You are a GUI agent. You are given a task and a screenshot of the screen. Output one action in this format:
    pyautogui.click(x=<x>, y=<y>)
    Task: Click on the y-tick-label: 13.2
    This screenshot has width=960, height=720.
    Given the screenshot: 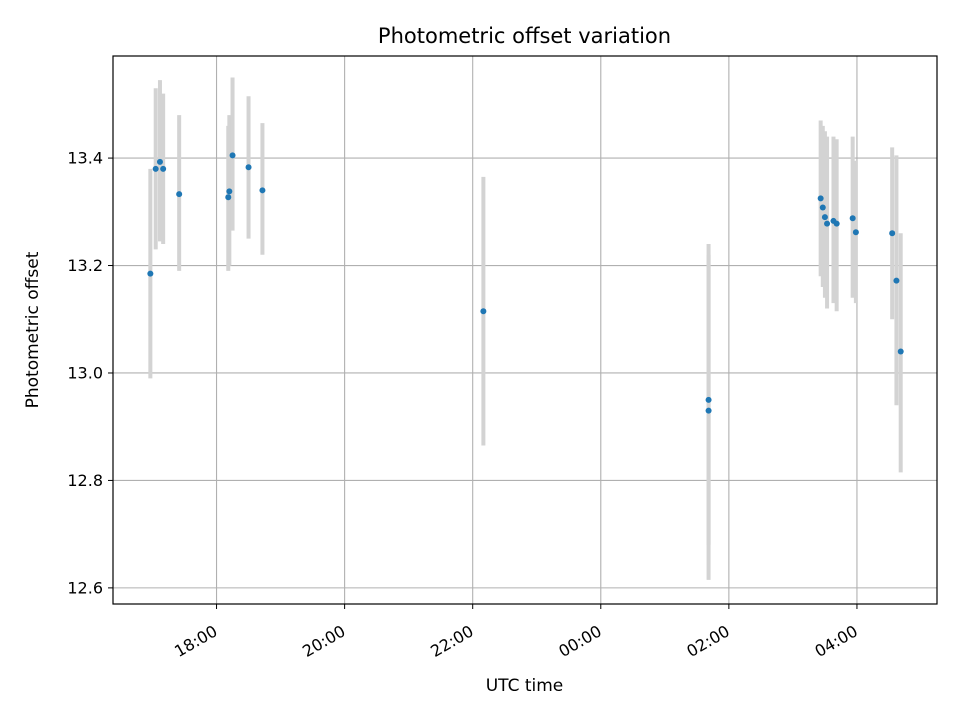 What is the action you would take?
    pyautogui.click(x=85, y=265)
    